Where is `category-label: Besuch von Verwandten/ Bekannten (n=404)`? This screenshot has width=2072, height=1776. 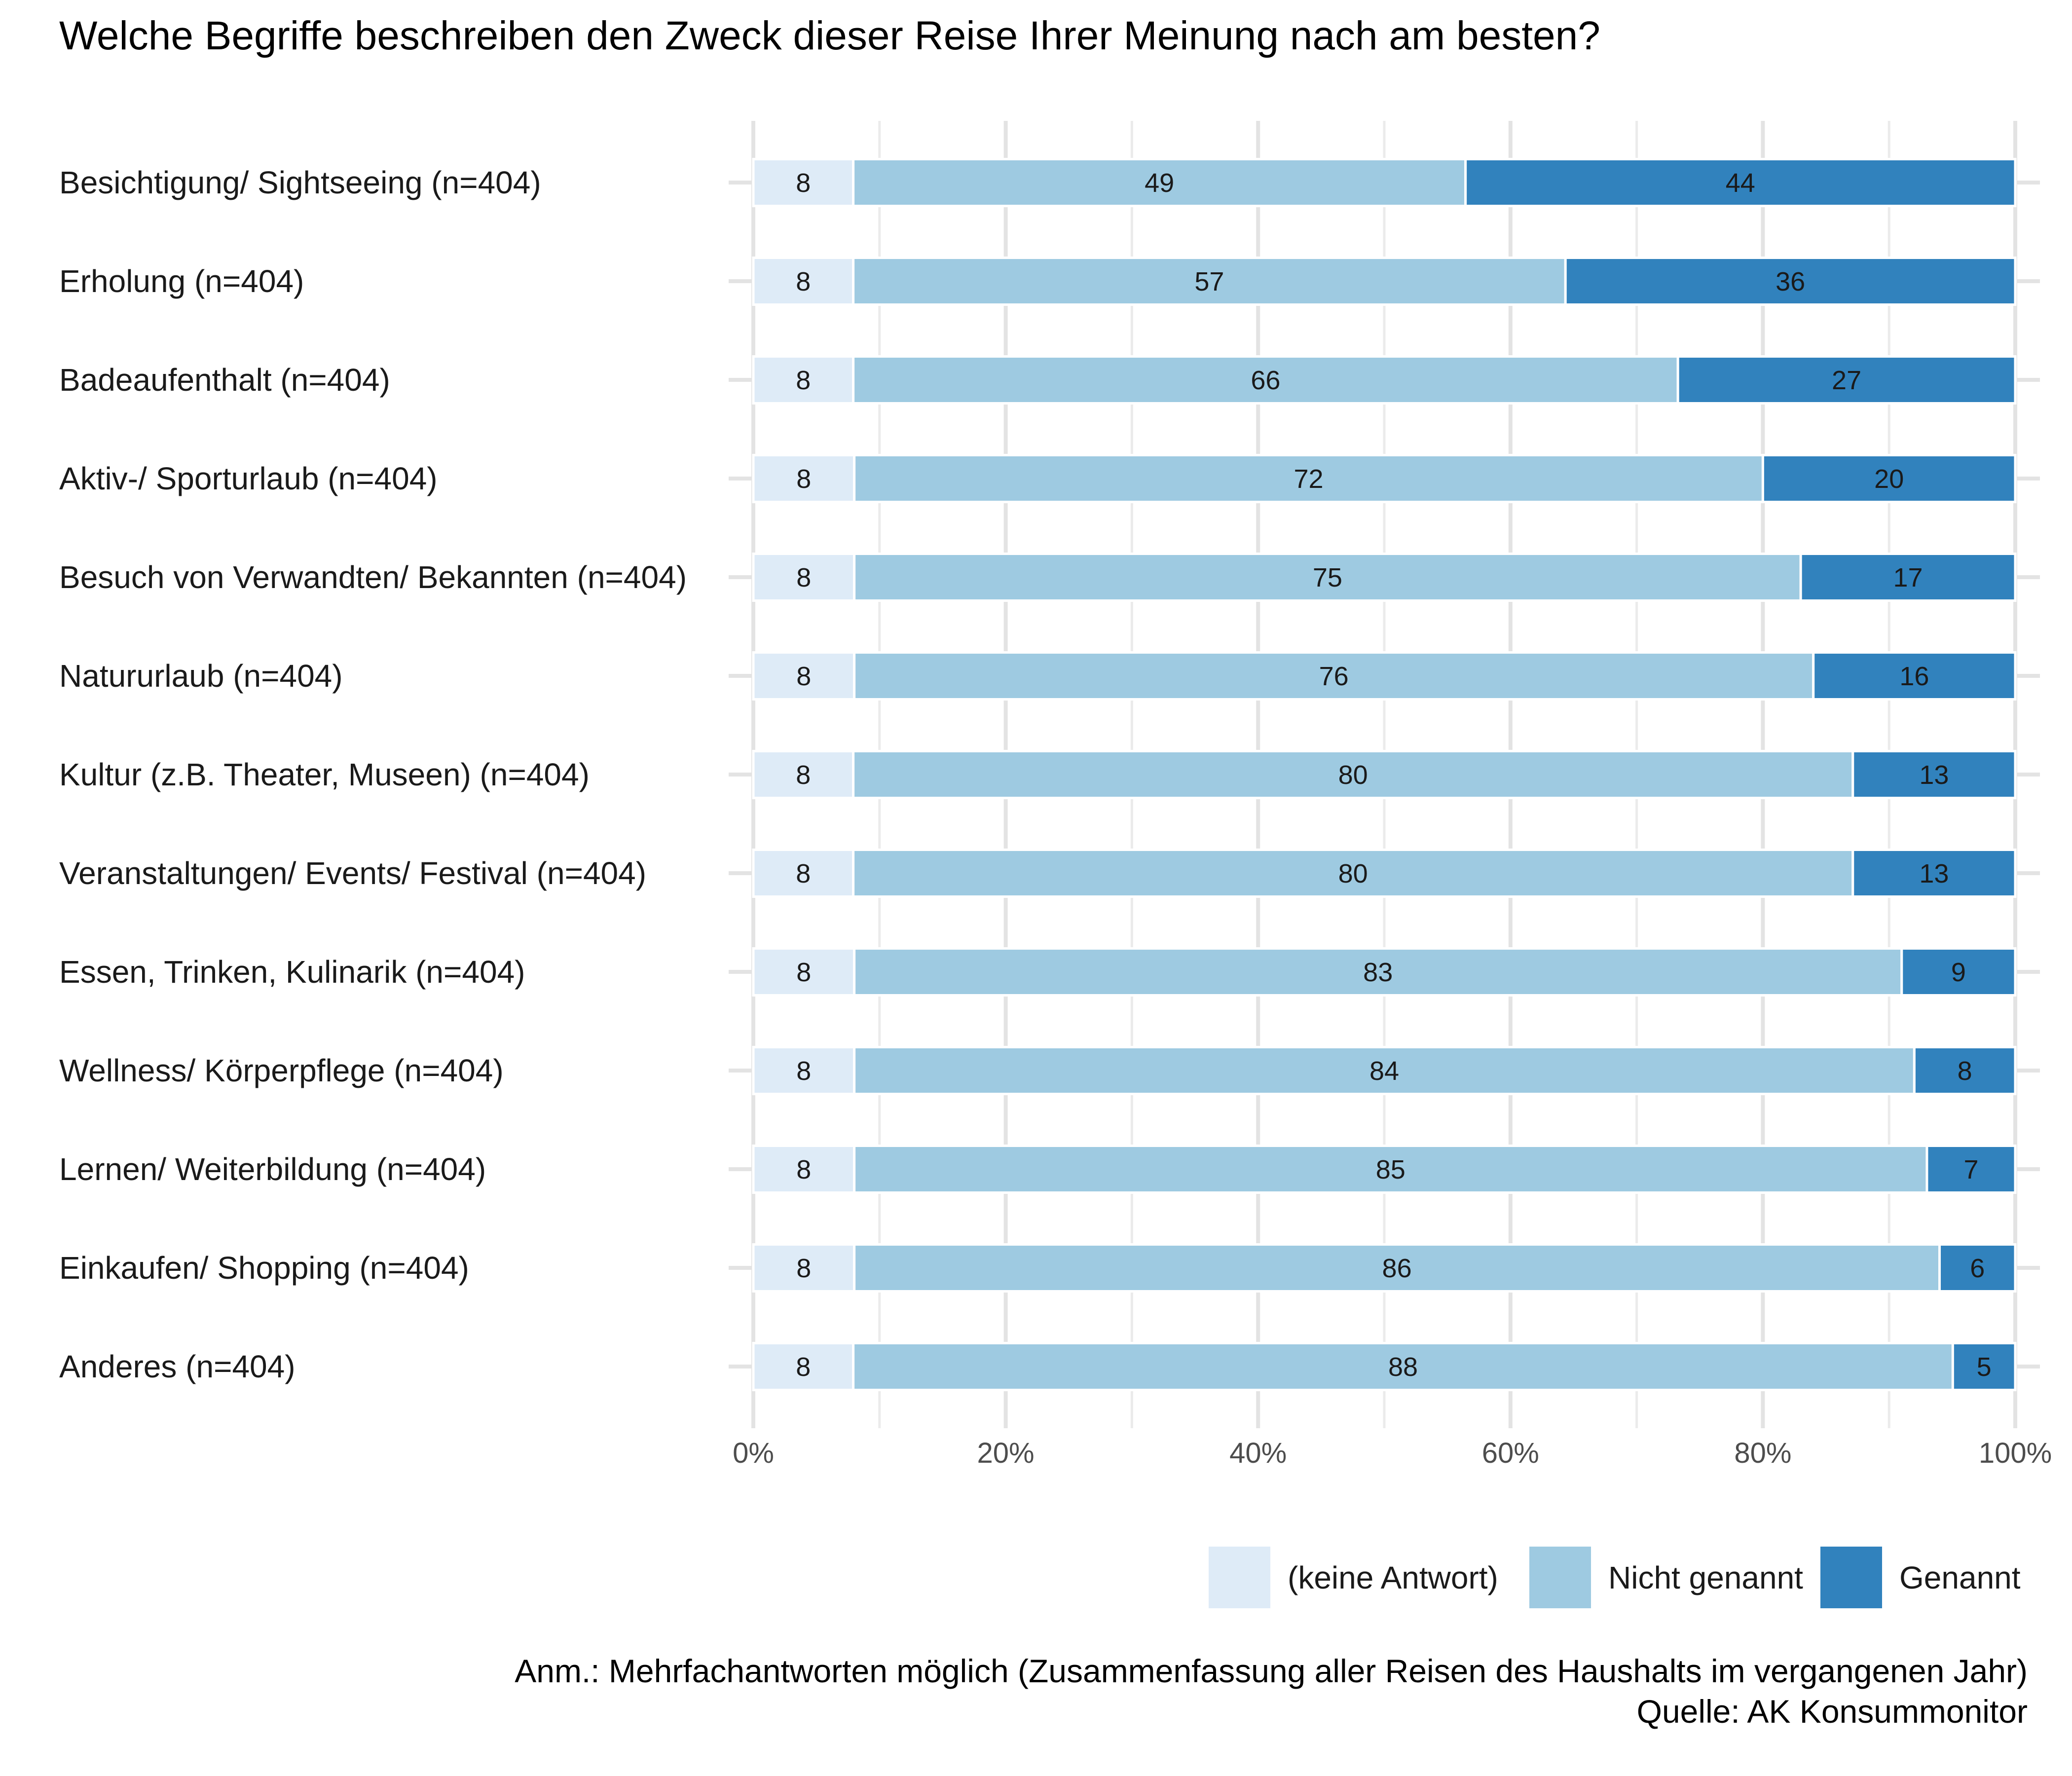 category-label: Besuch von Verwandten/ Bekannten (n=404) is located at coordinates (373, 577).